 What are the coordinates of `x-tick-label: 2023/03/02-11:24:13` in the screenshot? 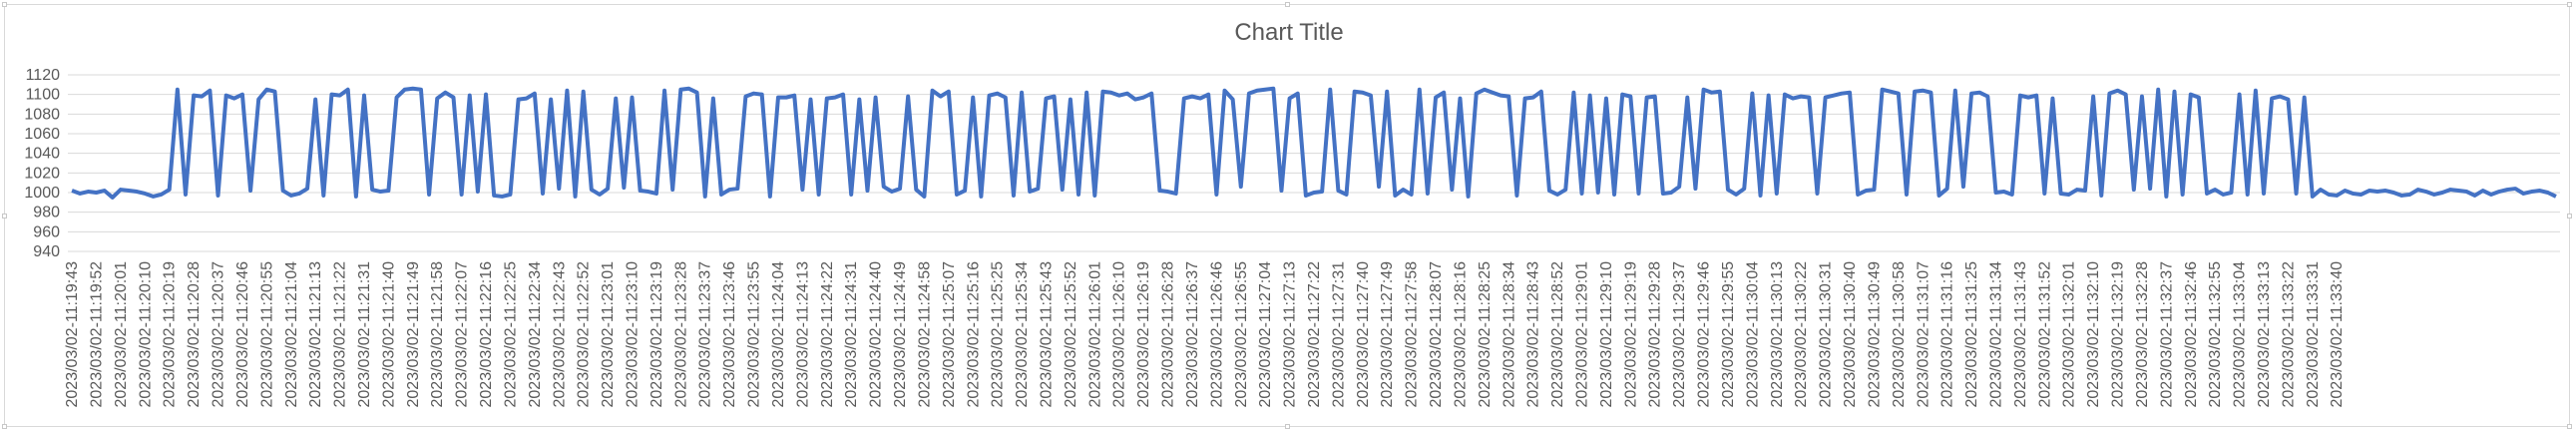 It's located at (802, 334).